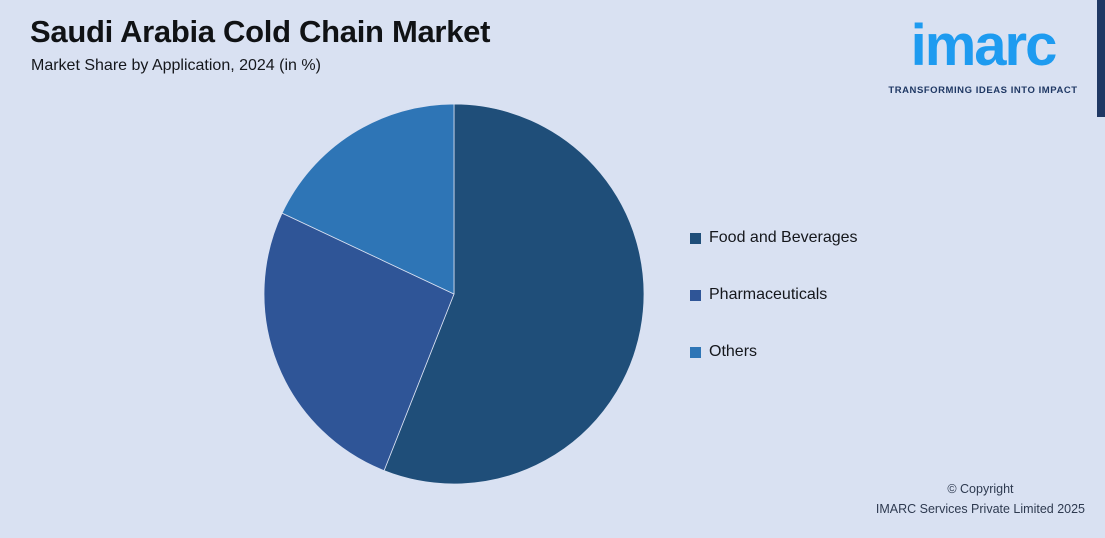 This screenshot has width=1105, height=538. Describe the element at coordinates (984, 45) in the screenshot. I see `imarc-logo: imarc` at that location.